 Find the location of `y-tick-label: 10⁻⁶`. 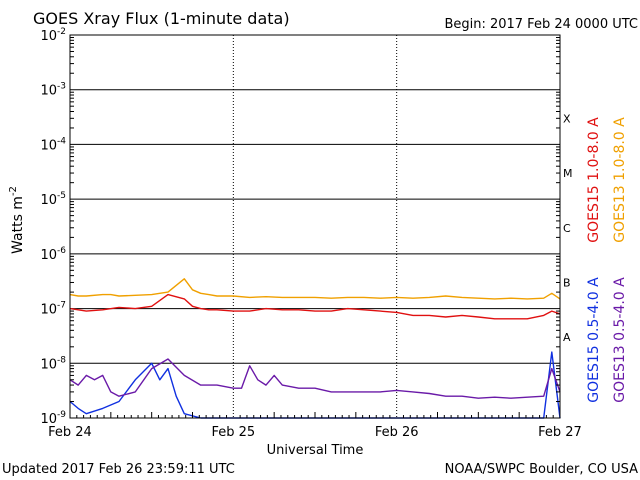

y-tick-label: 10⁻⁶ is located at coordinates (53, 254).